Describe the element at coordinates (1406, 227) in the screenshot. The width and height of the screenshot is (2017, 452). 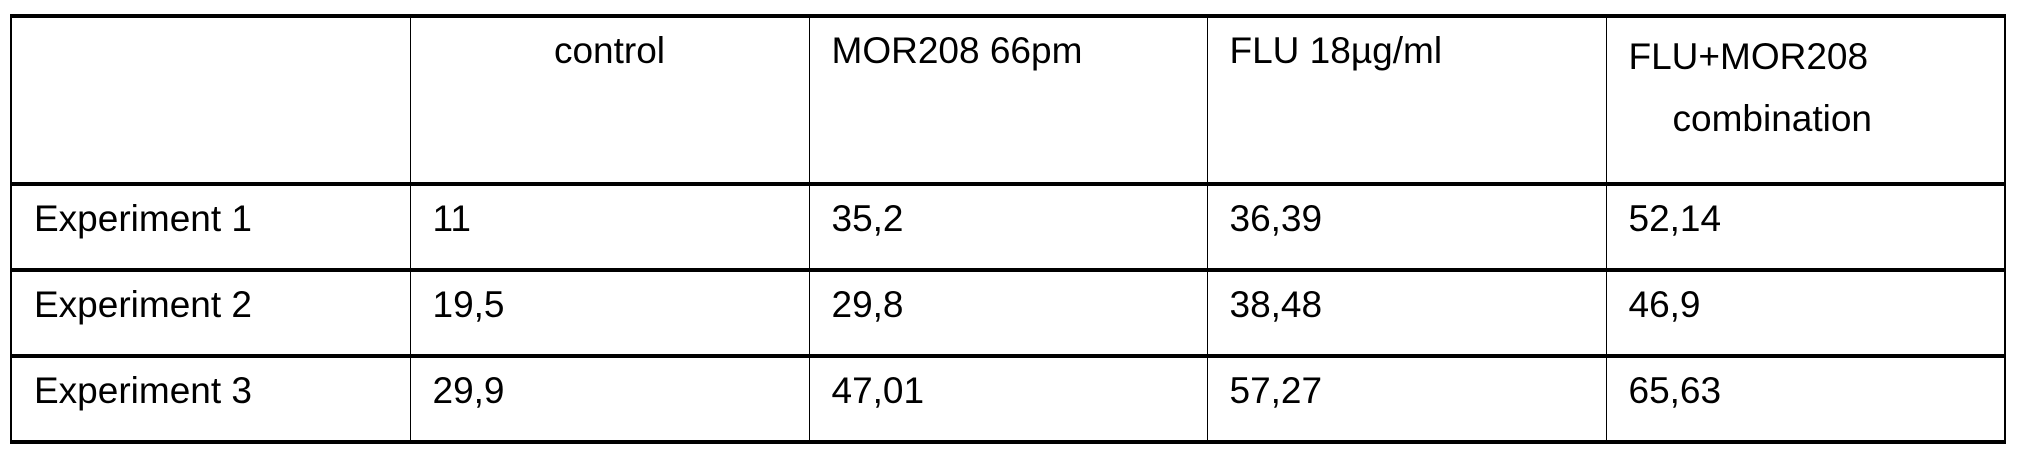
I see `table-cell: 36,39` at that location.